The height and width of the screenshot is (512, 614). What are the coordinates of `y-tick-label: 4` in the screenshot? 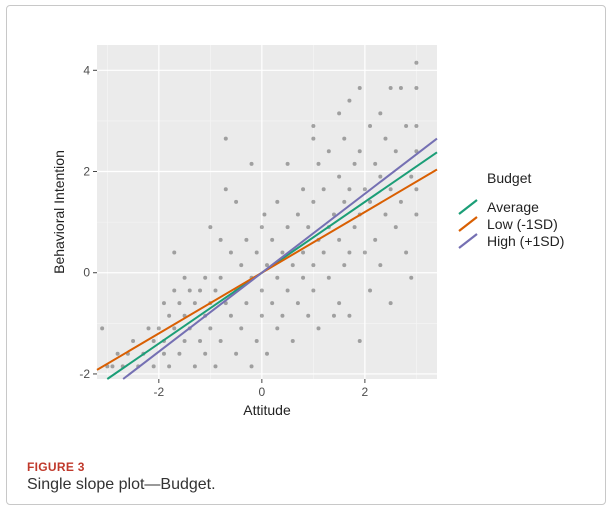 It's located at (86, 70).